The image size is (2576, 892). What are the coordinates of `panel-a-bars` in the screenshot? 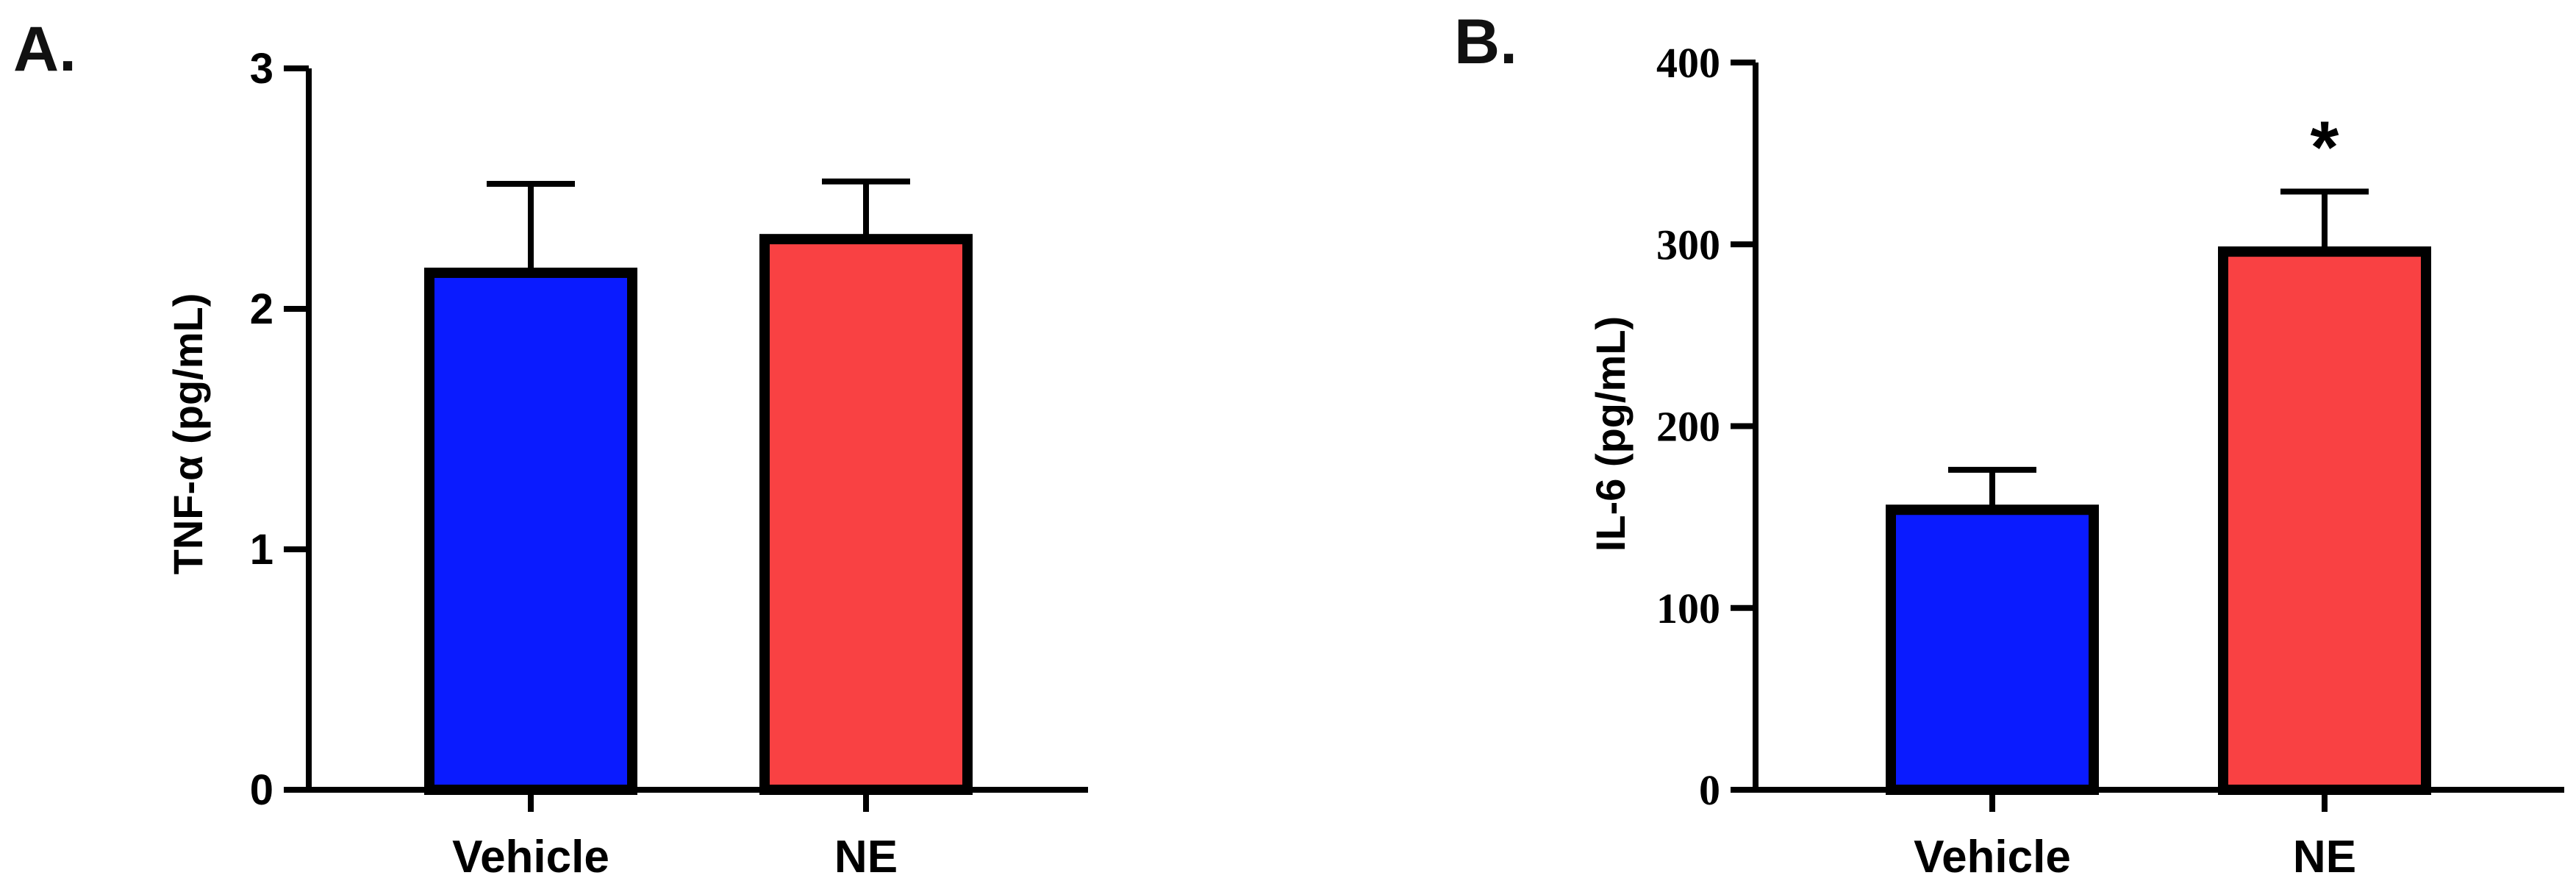 It's located at (698, 487).